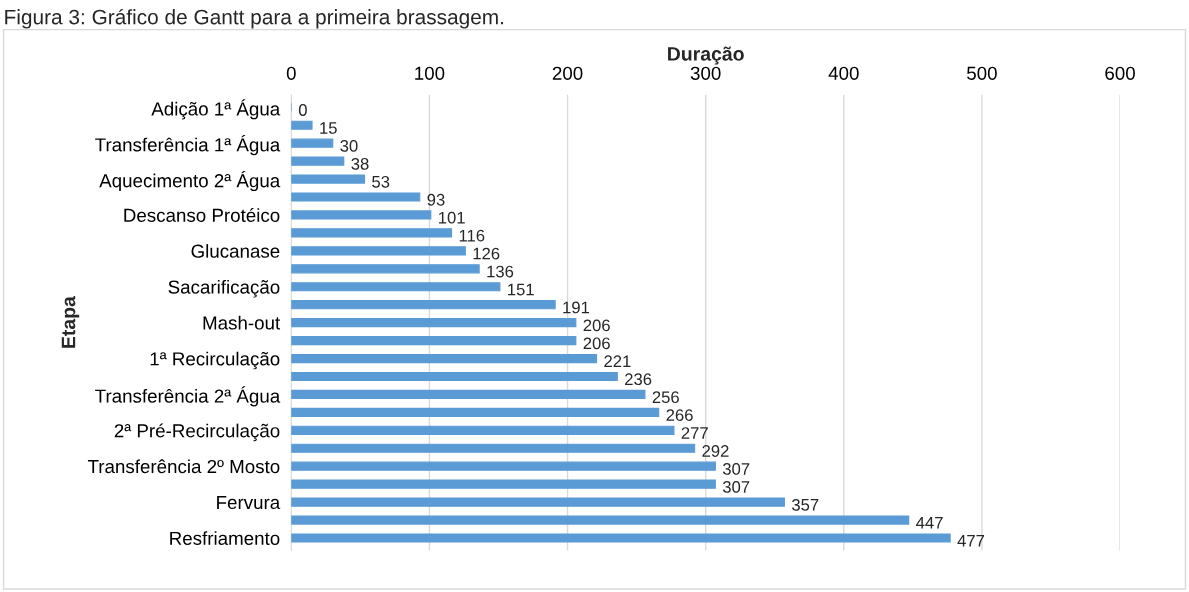  Describe the element at coordinates (706, 55) in the screenshot. I see `x-axis-title: Duração` at that location.